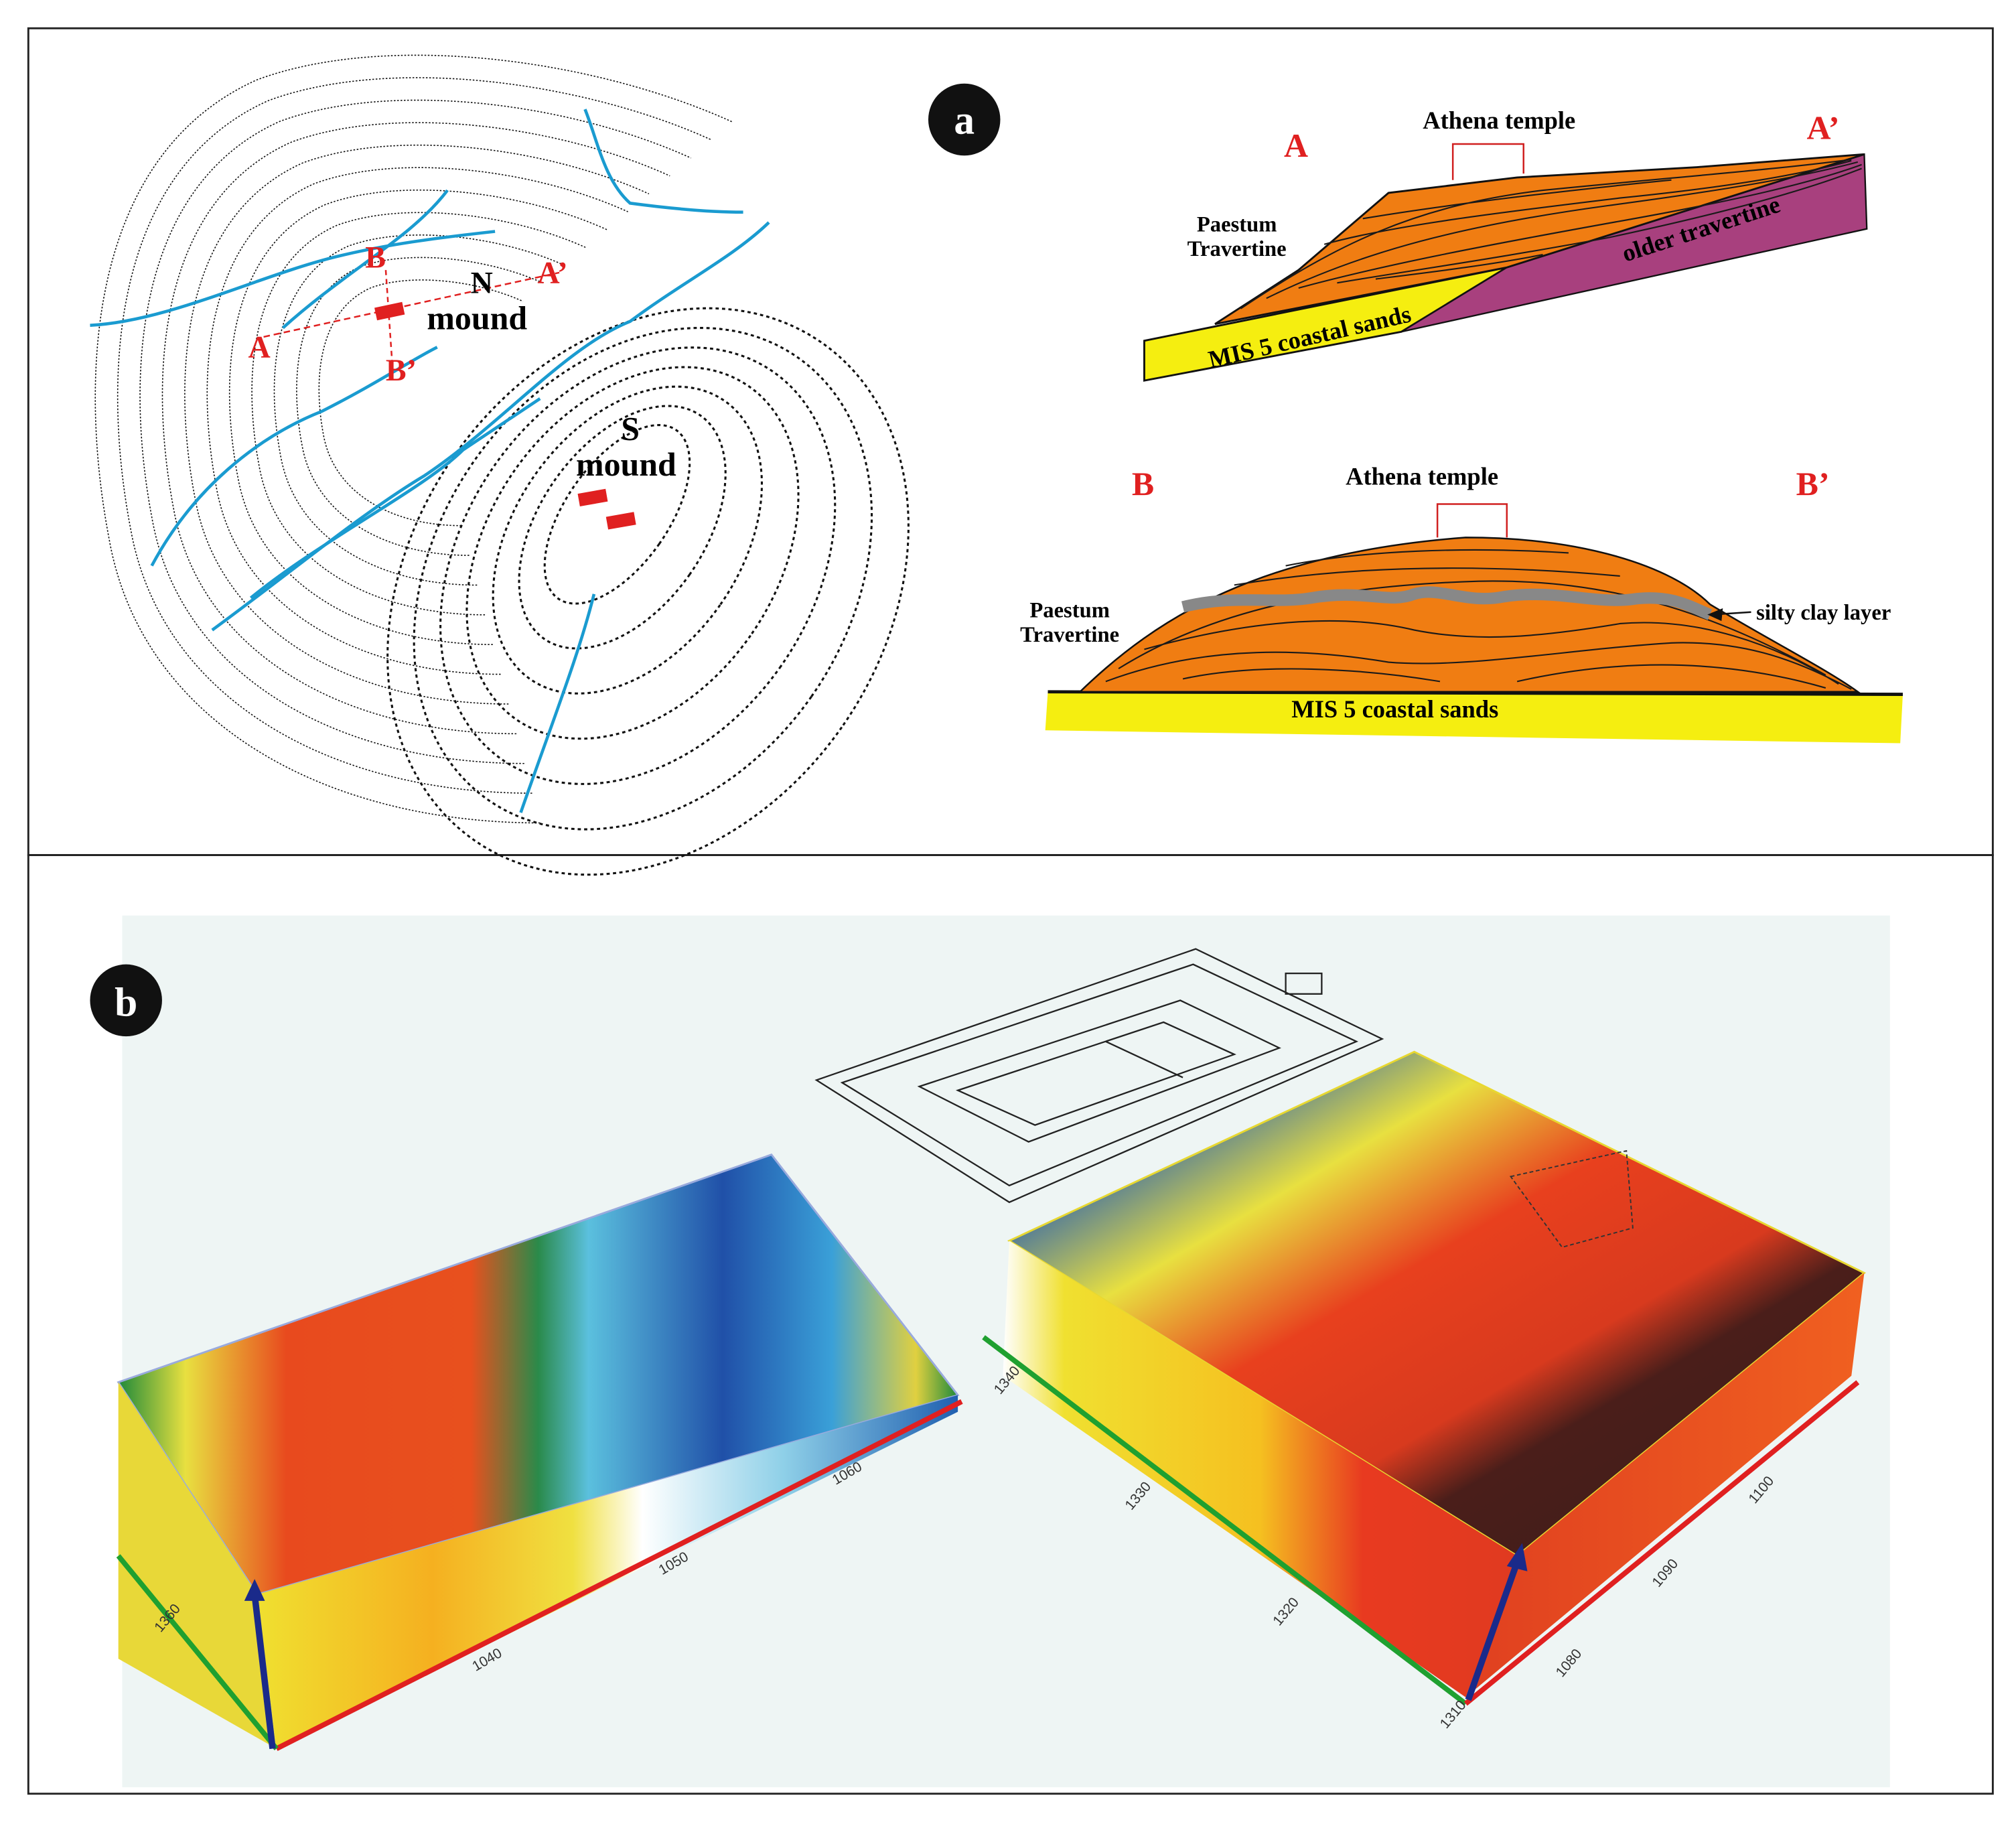 This screenshot has width=2016, height=1822. What do you see at coordinates (1304, 983) in the screenshot?
I see `plan-annex` at bounding box center [1304, 983].